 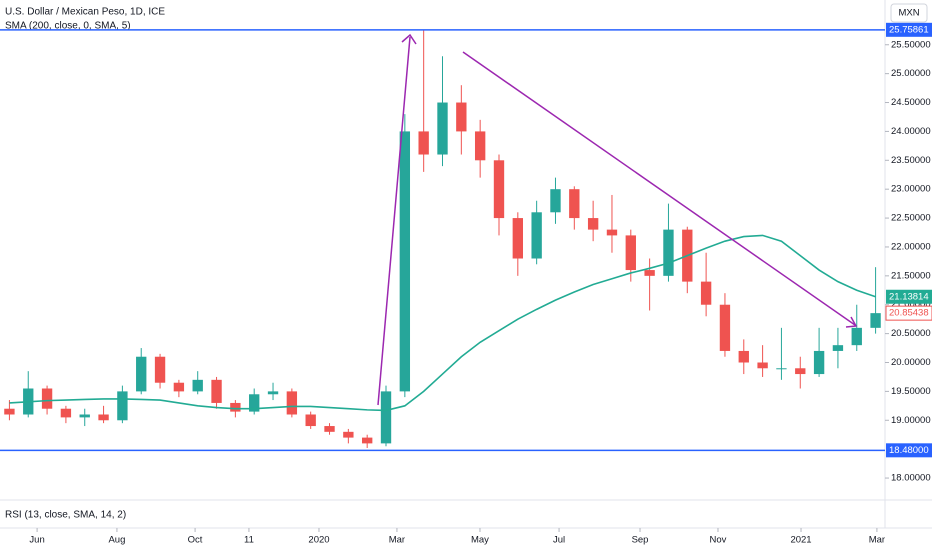 What do you see at coordinates (911, 73) in the screenshot?
I see `y-tick-label: 25.00000` at bounding box center [911, 73].